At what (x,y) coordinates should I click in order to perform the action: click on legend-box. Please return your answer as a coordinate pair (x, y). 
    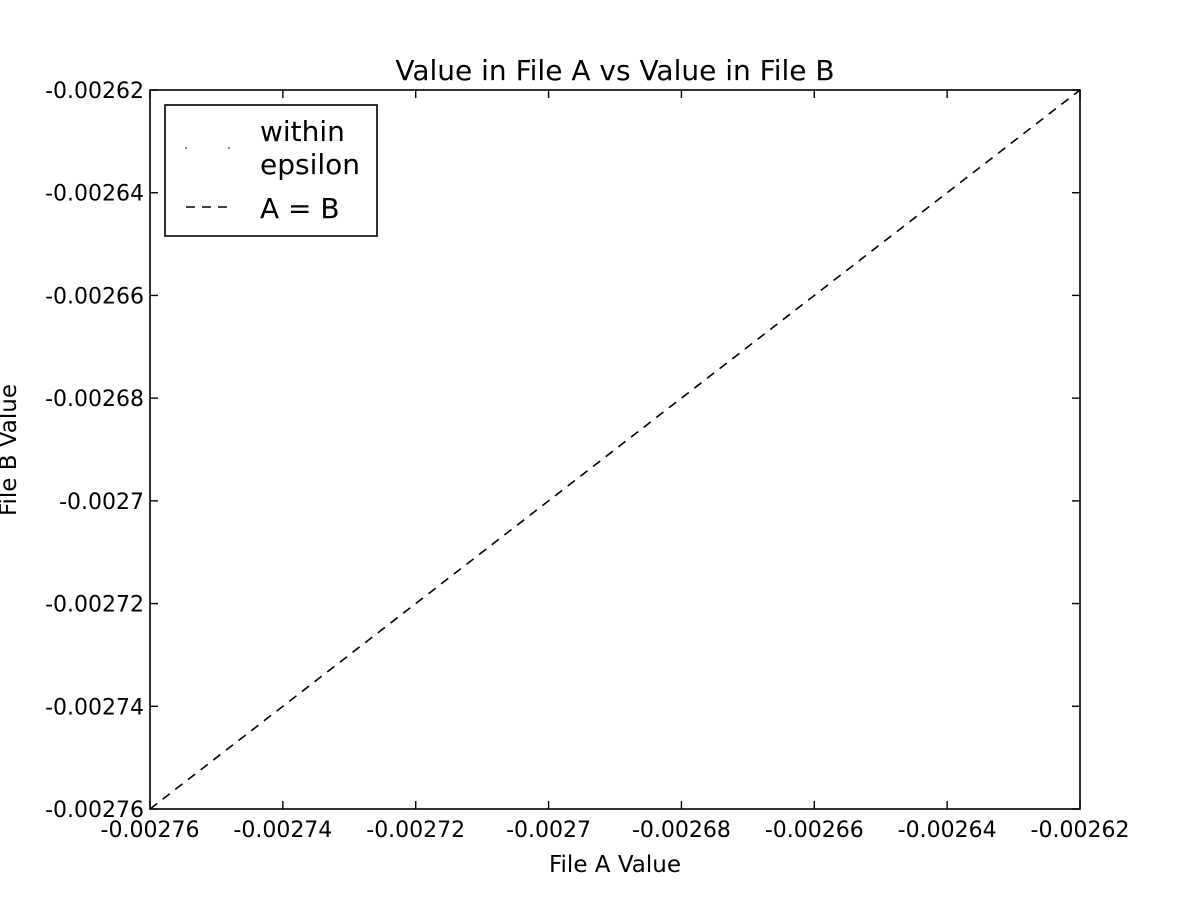
    Looking at the image, I should click on (271, 170).